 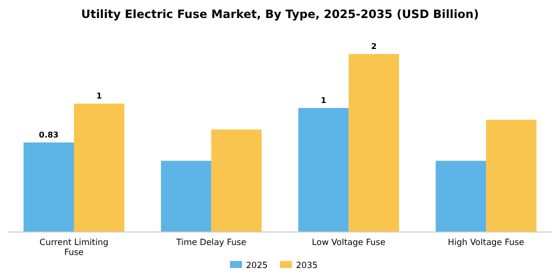 I want to click on chart-title: Utility Electric Fuse Market, By Type, 2025-2035 (USD Billion), so click(x=280, y=14).